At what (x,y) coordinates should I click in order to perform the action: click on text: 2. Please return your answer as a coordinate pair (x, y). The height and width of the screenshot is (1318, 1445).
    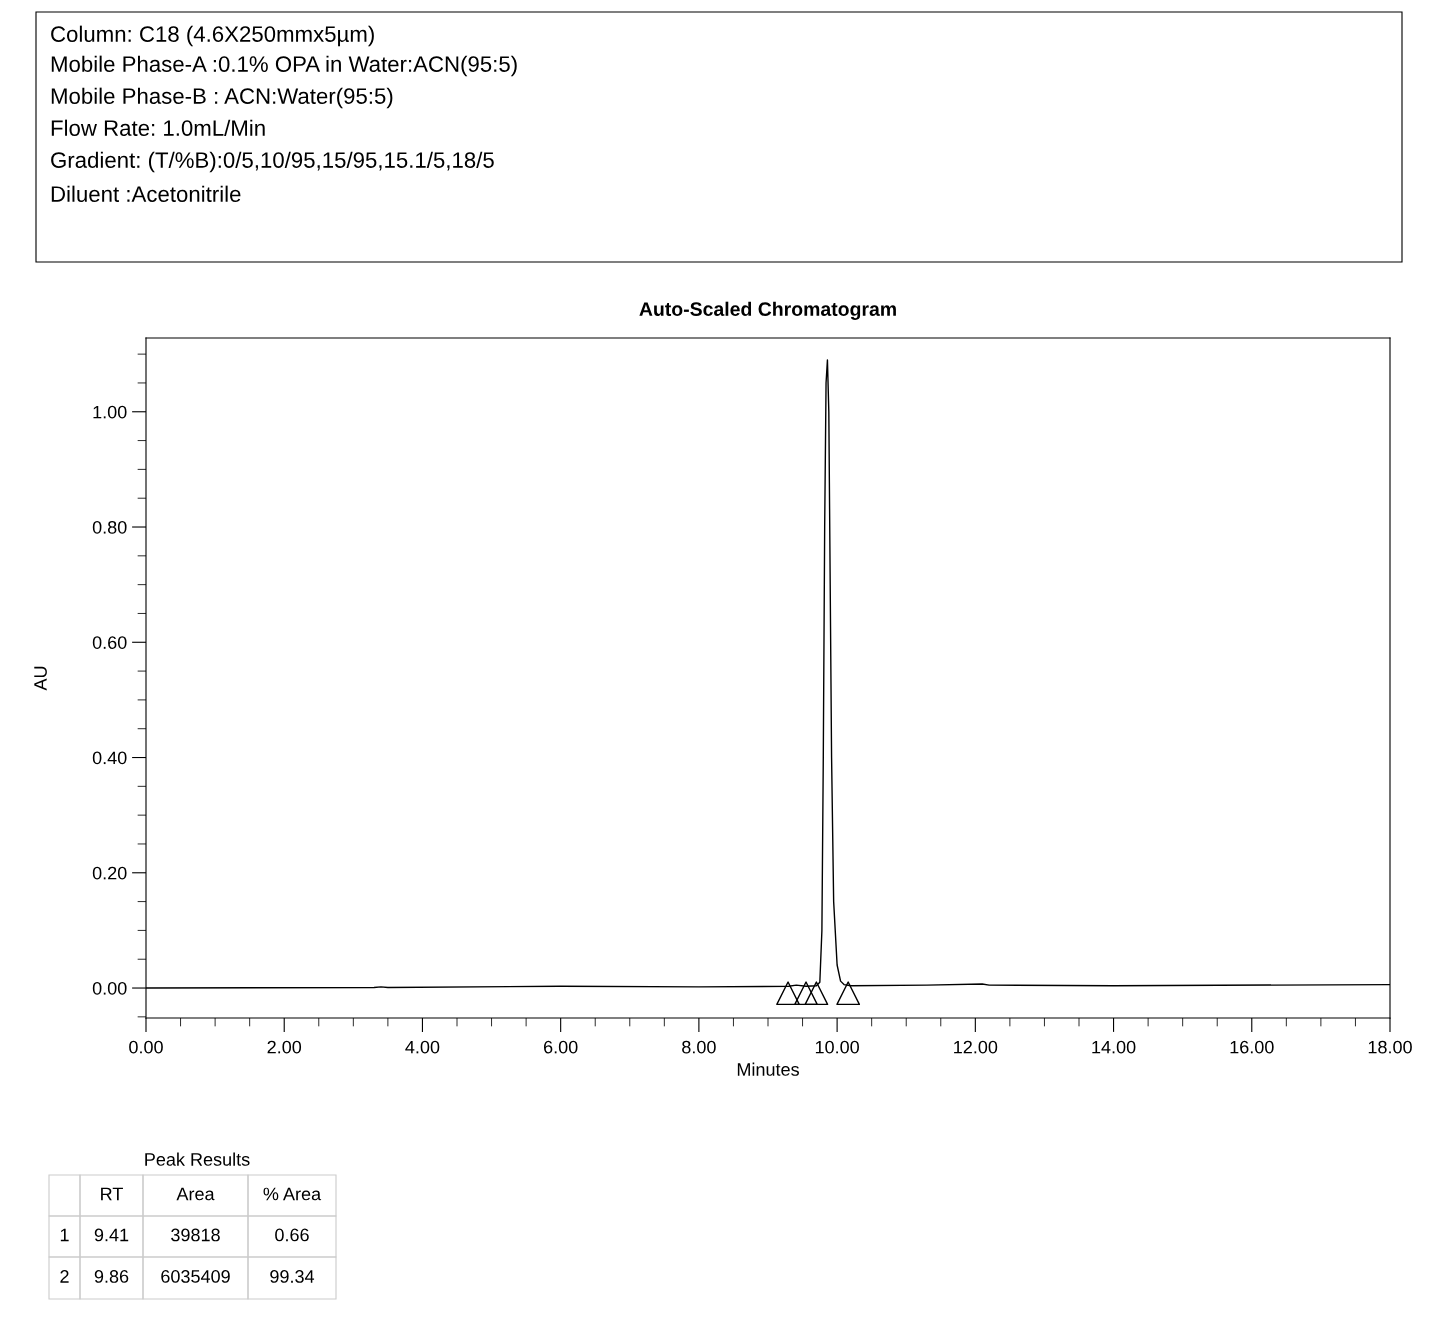
    Looking at the image, I should click on (64, 1276).